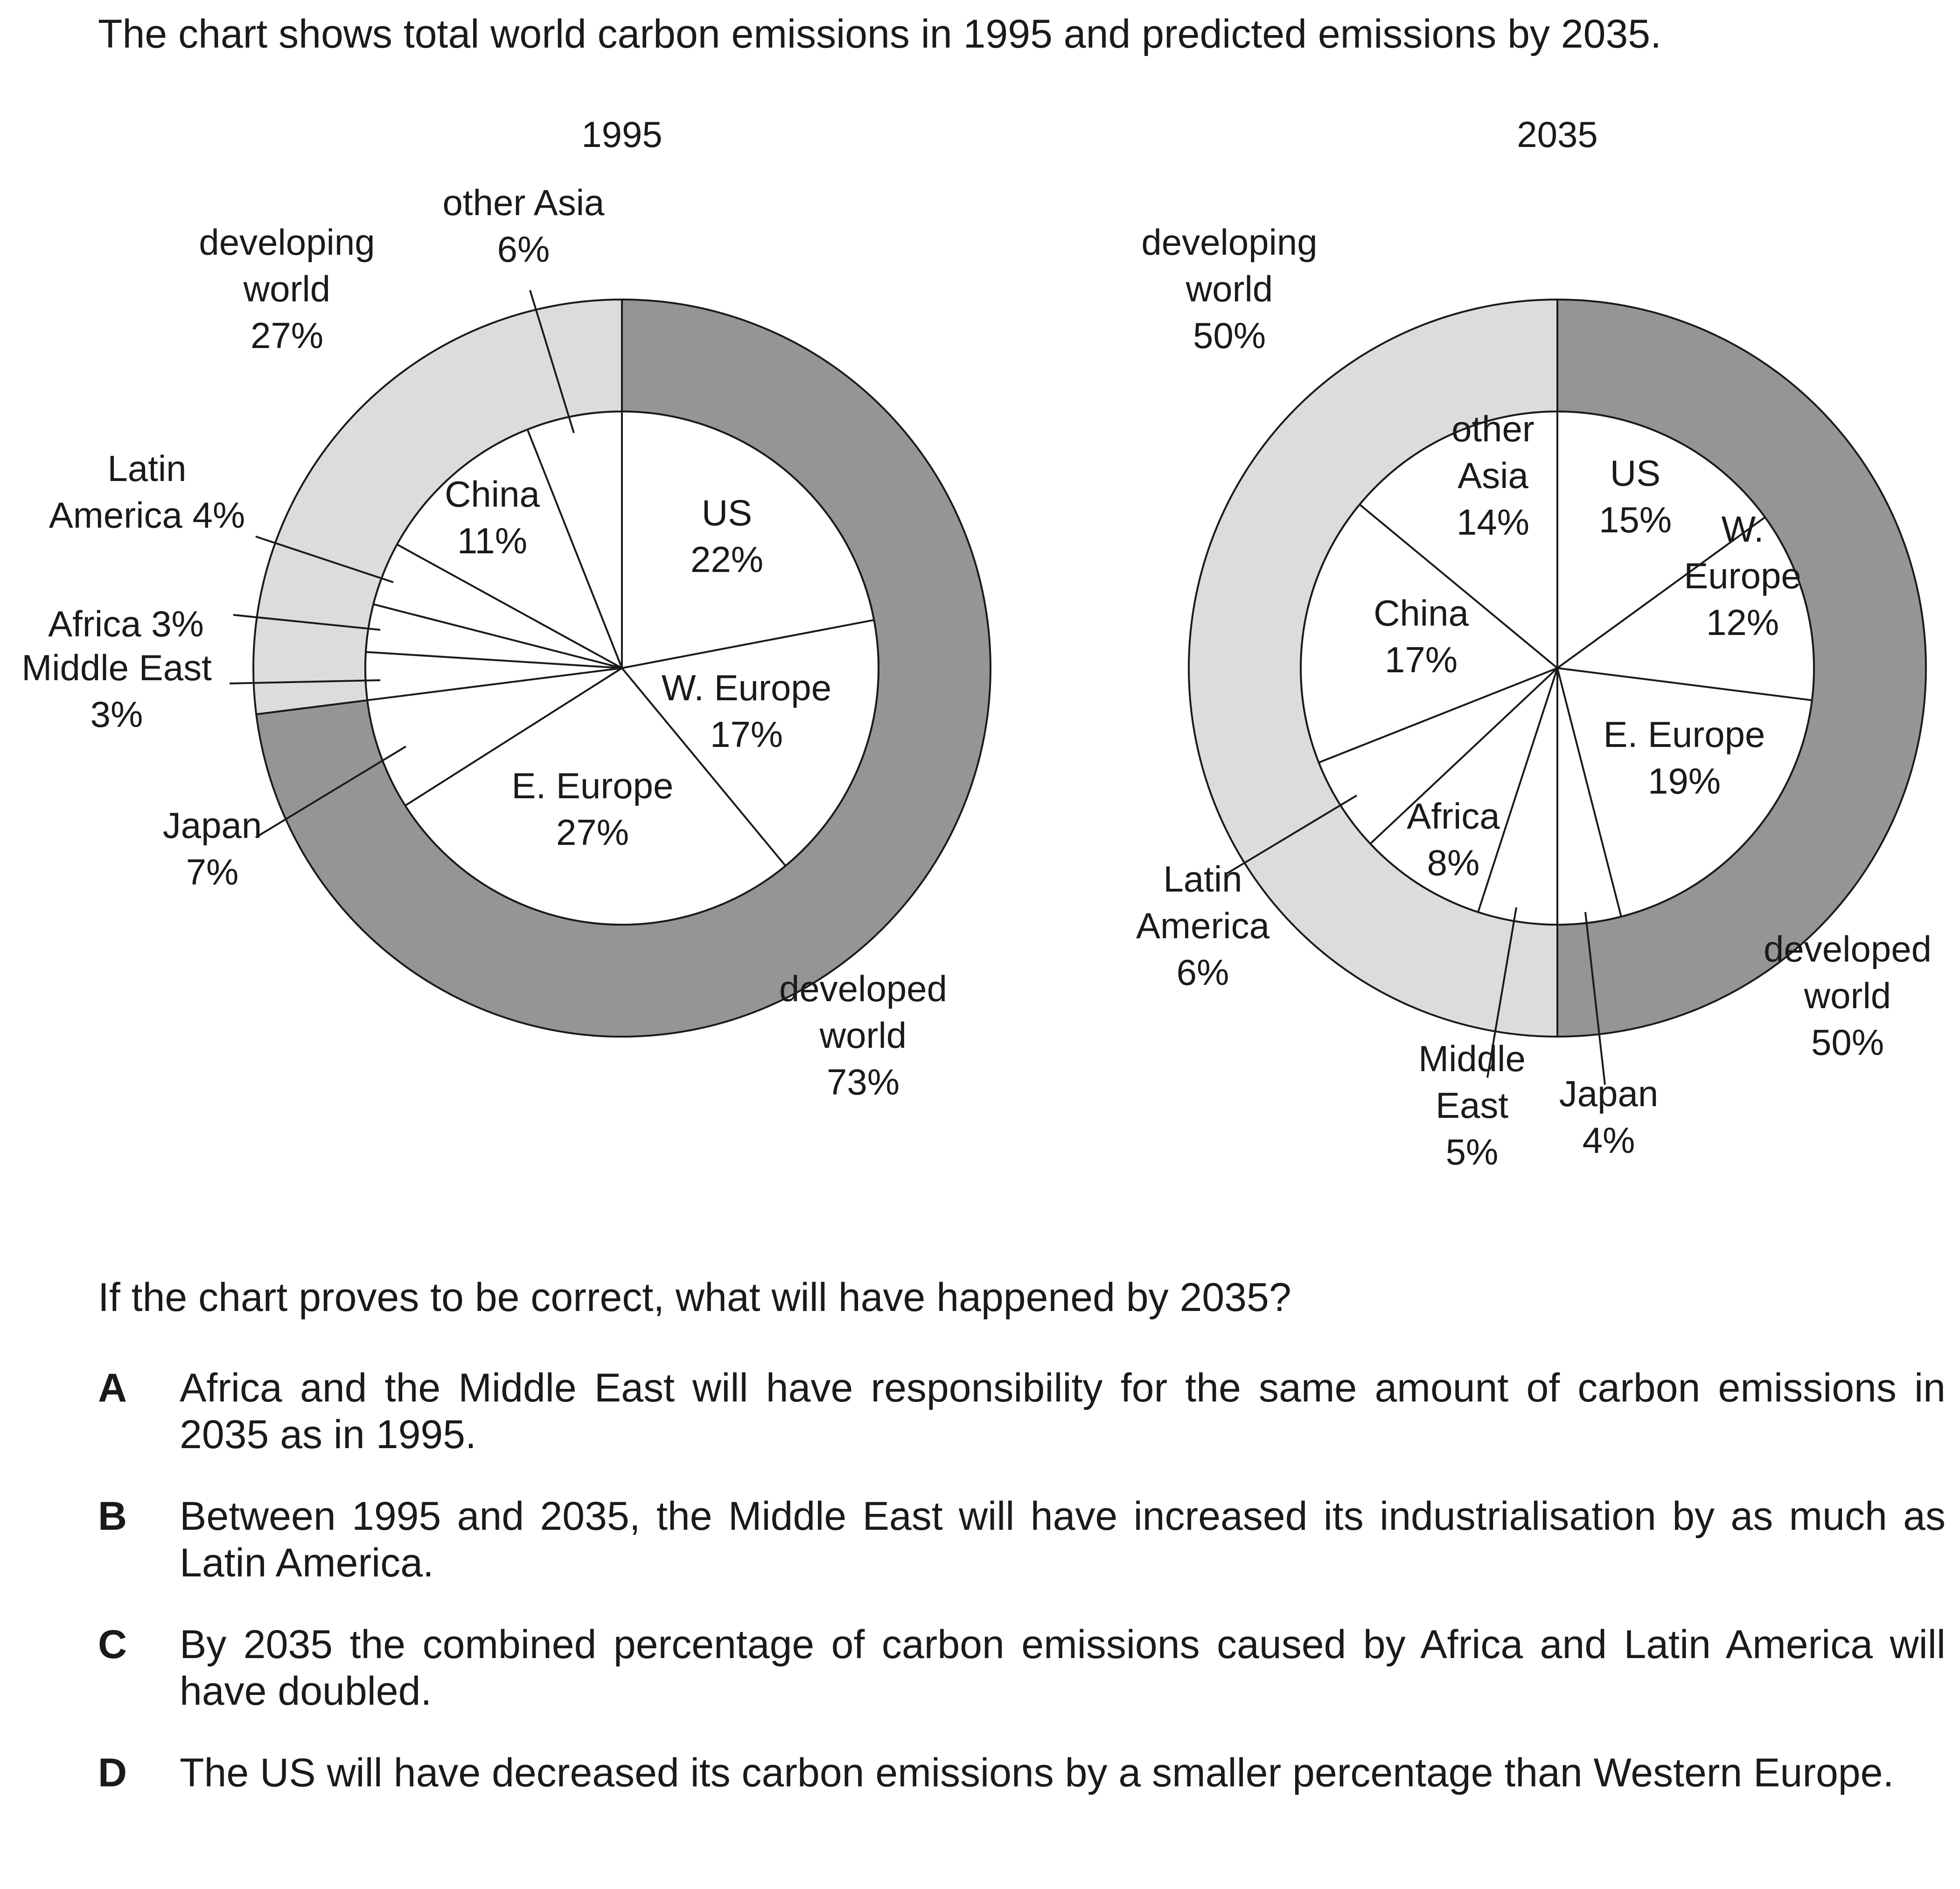  Describe the element at coordinates (1685, 734) in the screenshot. I see `slice-label-e-europe-2035-line-1: E. Europe` at that location.